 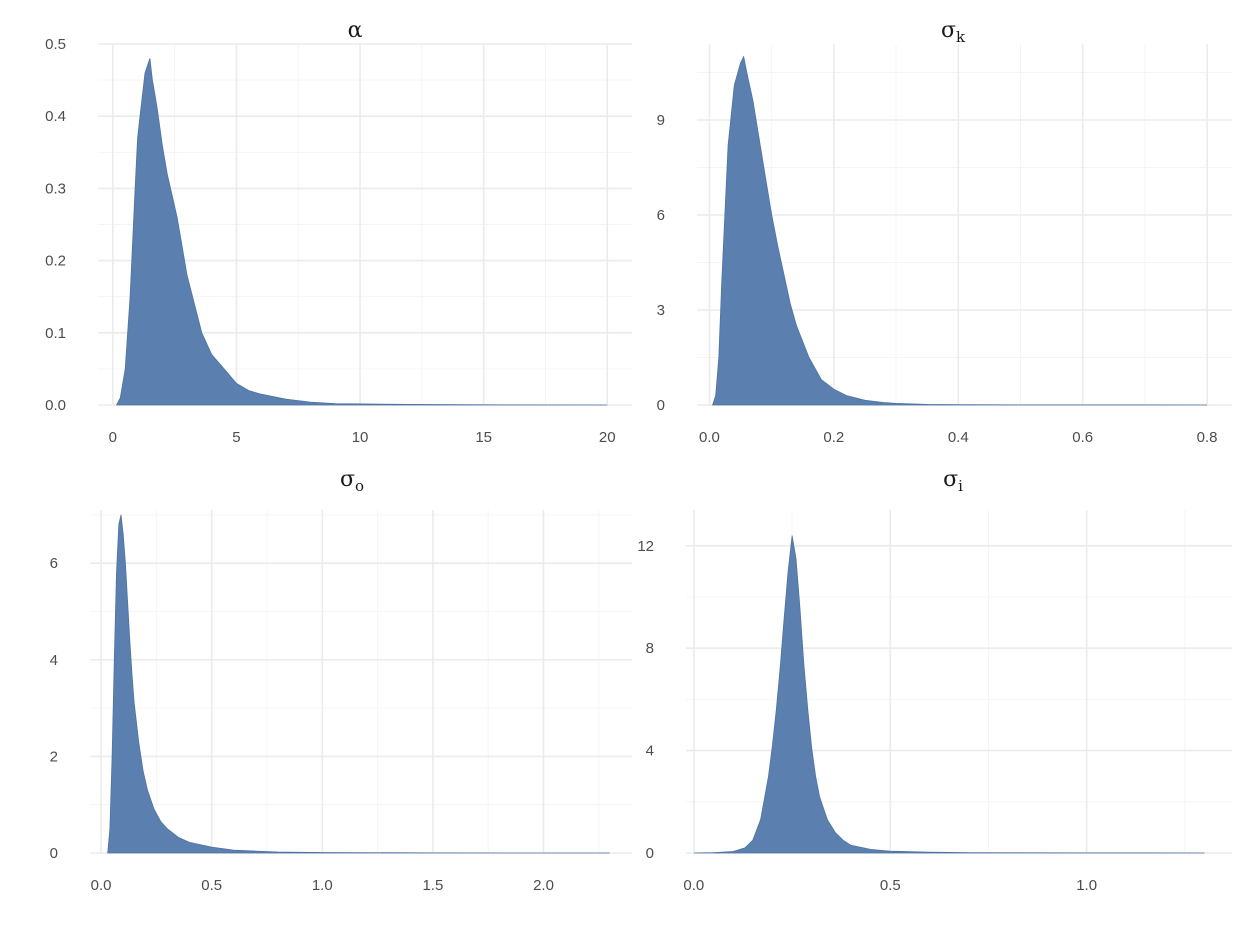 I want to click on x-tick-label: 5, so click(x=236, y=437).